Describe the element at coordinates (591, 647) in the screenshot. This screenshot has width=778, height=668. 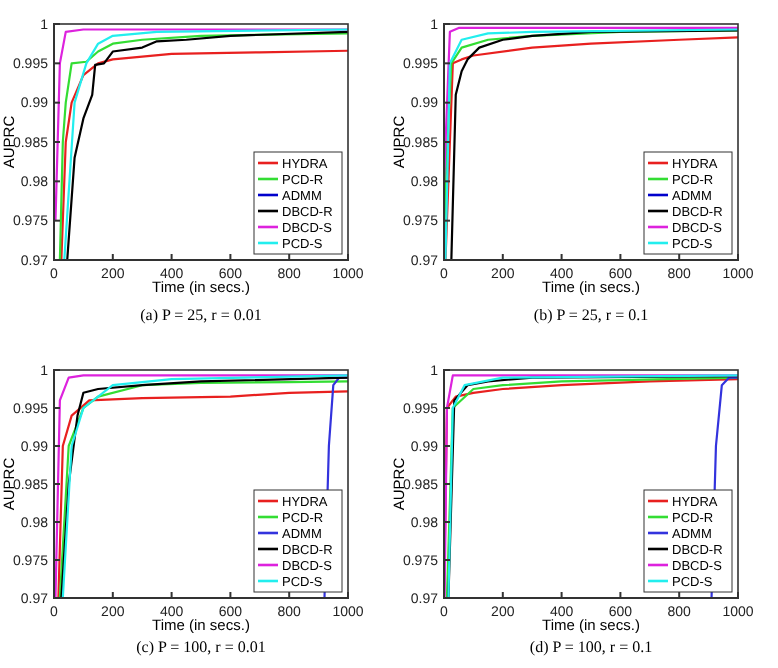
I see `text: (d) P = 100, r = 0.1` at that location.